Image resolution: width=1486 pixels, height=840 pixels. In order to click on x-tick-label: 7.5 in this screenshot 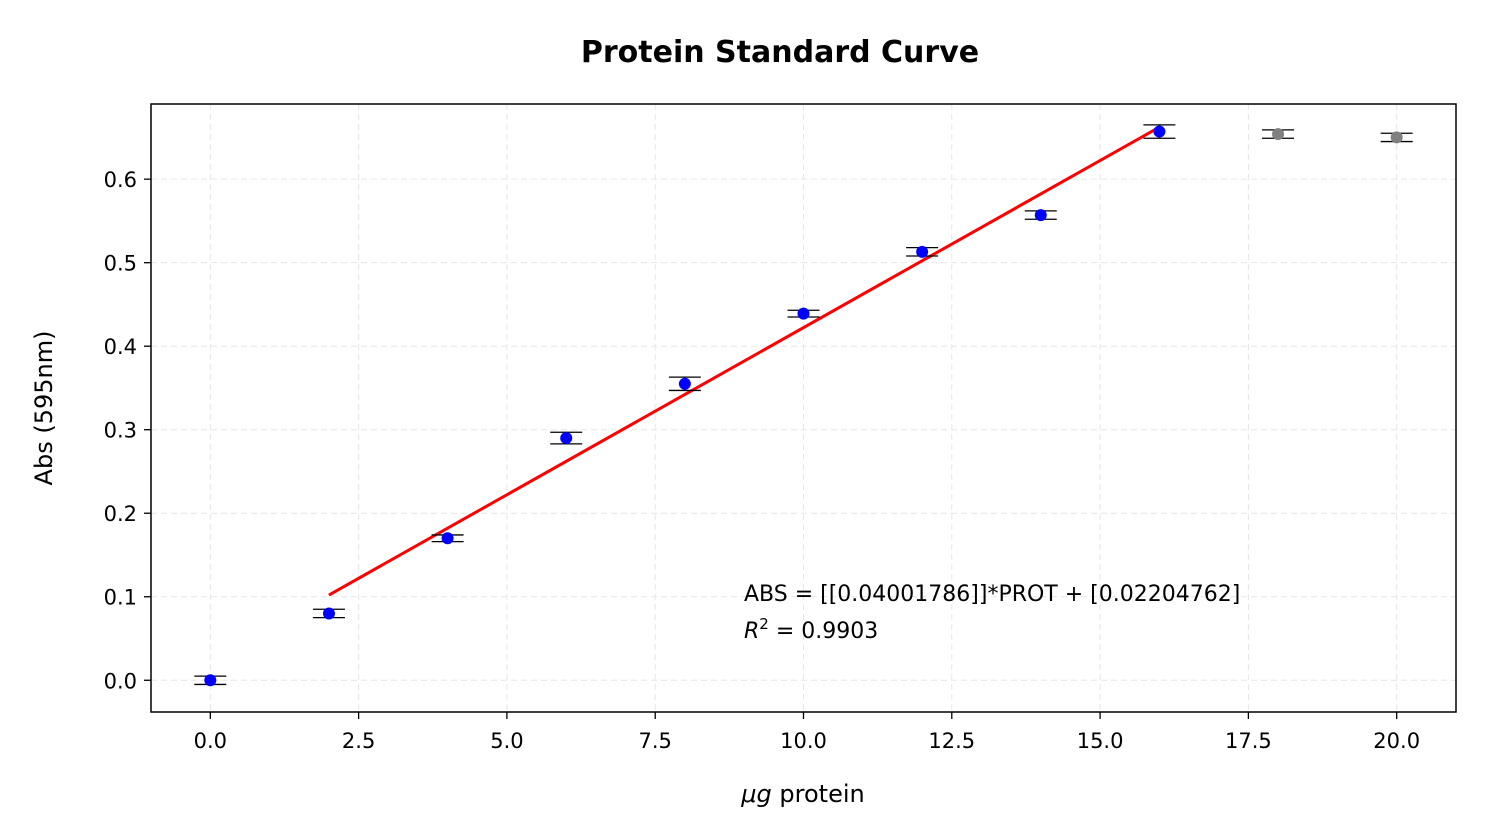, I will do `click(655, 741)`.